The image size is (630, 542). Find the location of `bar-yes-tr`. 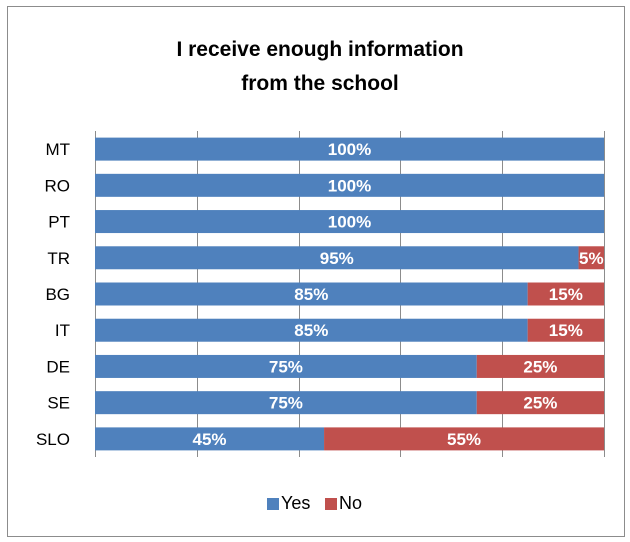

bar-yes-tr is located at coordinates (337, 258).